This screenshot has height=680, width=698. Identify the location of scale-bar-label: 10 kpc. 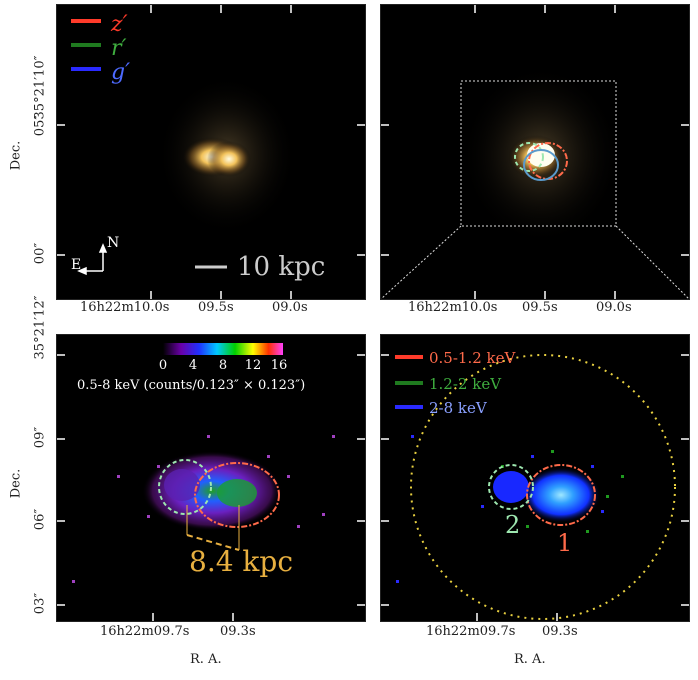
(281, 267).